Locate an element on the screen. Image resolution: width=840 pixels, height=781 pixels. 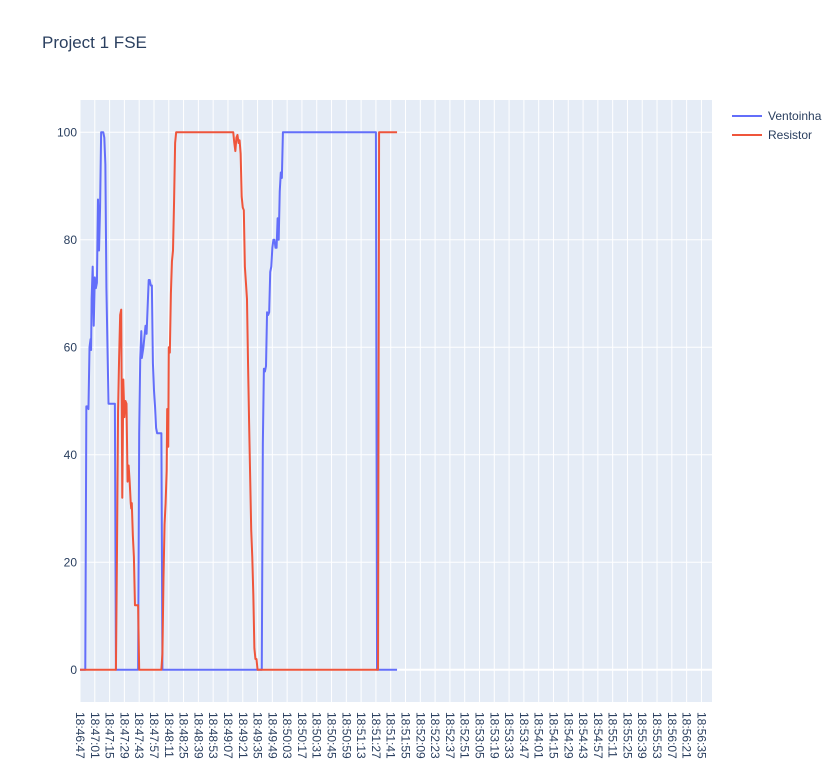
x-tick-label: 18:55:53 is located at coordinates (657, 735).